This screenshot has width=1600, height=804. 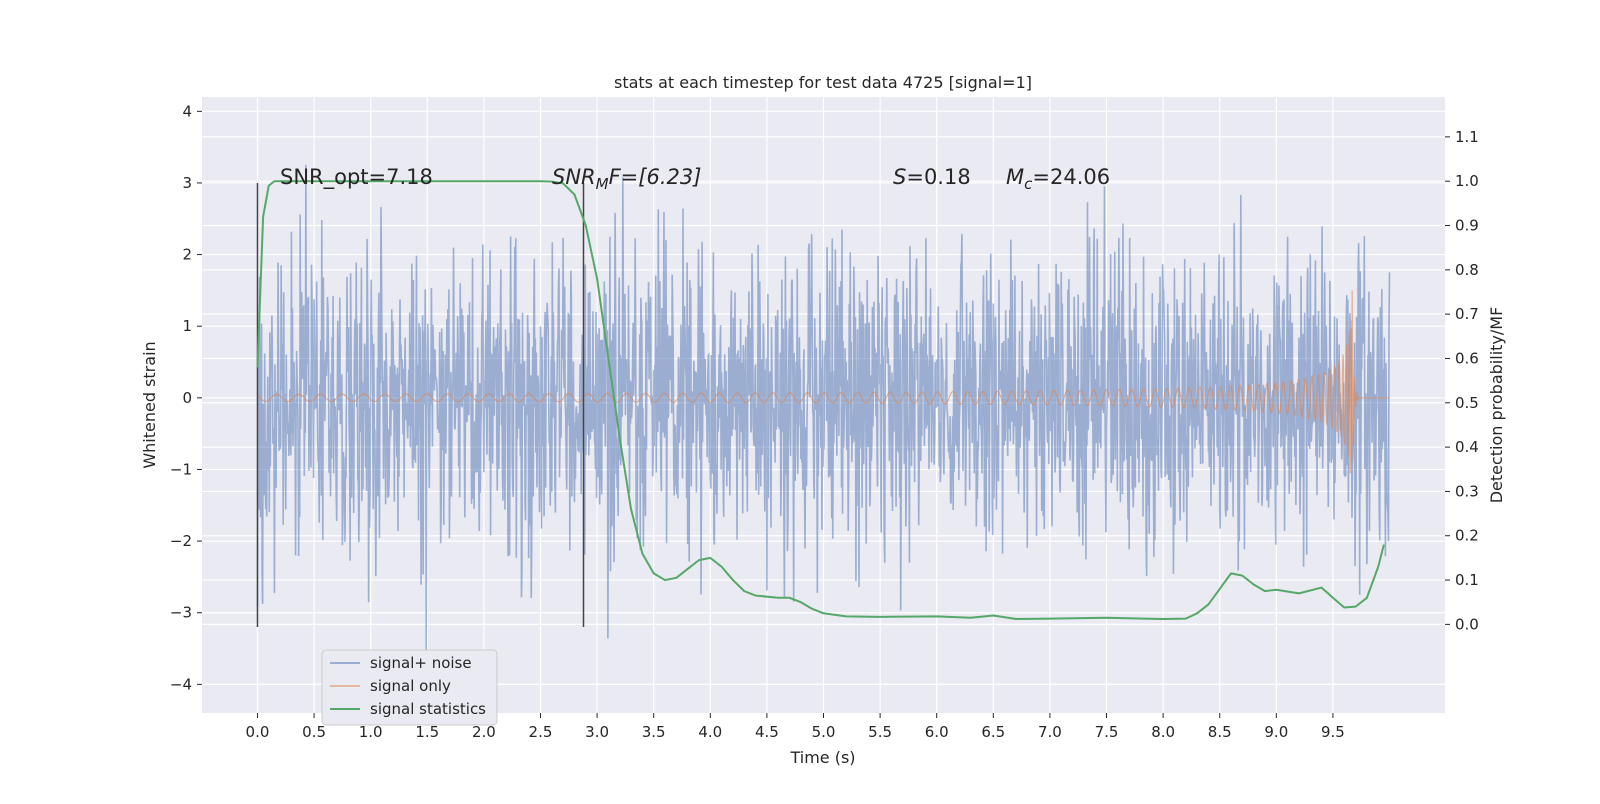 What do you see at coordinates (993, 732) in the screenshot?
I see `x-tick-label: 6.5` at bounding box center [993, 732].